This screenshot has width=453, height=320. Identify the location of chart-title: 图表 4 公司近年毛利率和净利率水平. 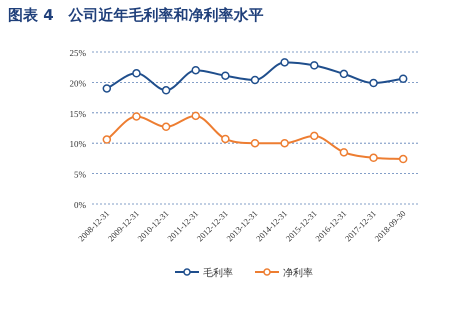
(136, 15).